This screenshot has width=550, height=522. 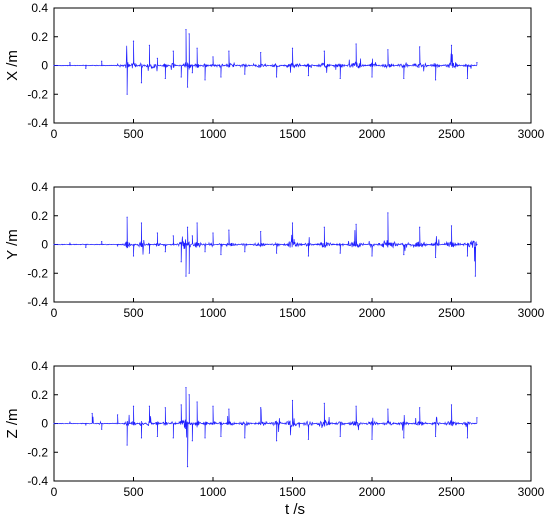 What do you see at coordinates (451, 492) in the screenshot?
I see `z-x-tick-label: 2500` at bounding box center [451, 492].